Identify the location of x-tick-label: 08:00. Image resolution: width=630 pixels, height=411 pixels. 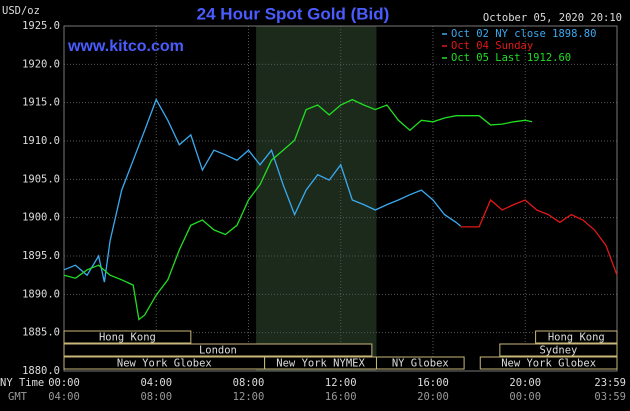
(249, 383).